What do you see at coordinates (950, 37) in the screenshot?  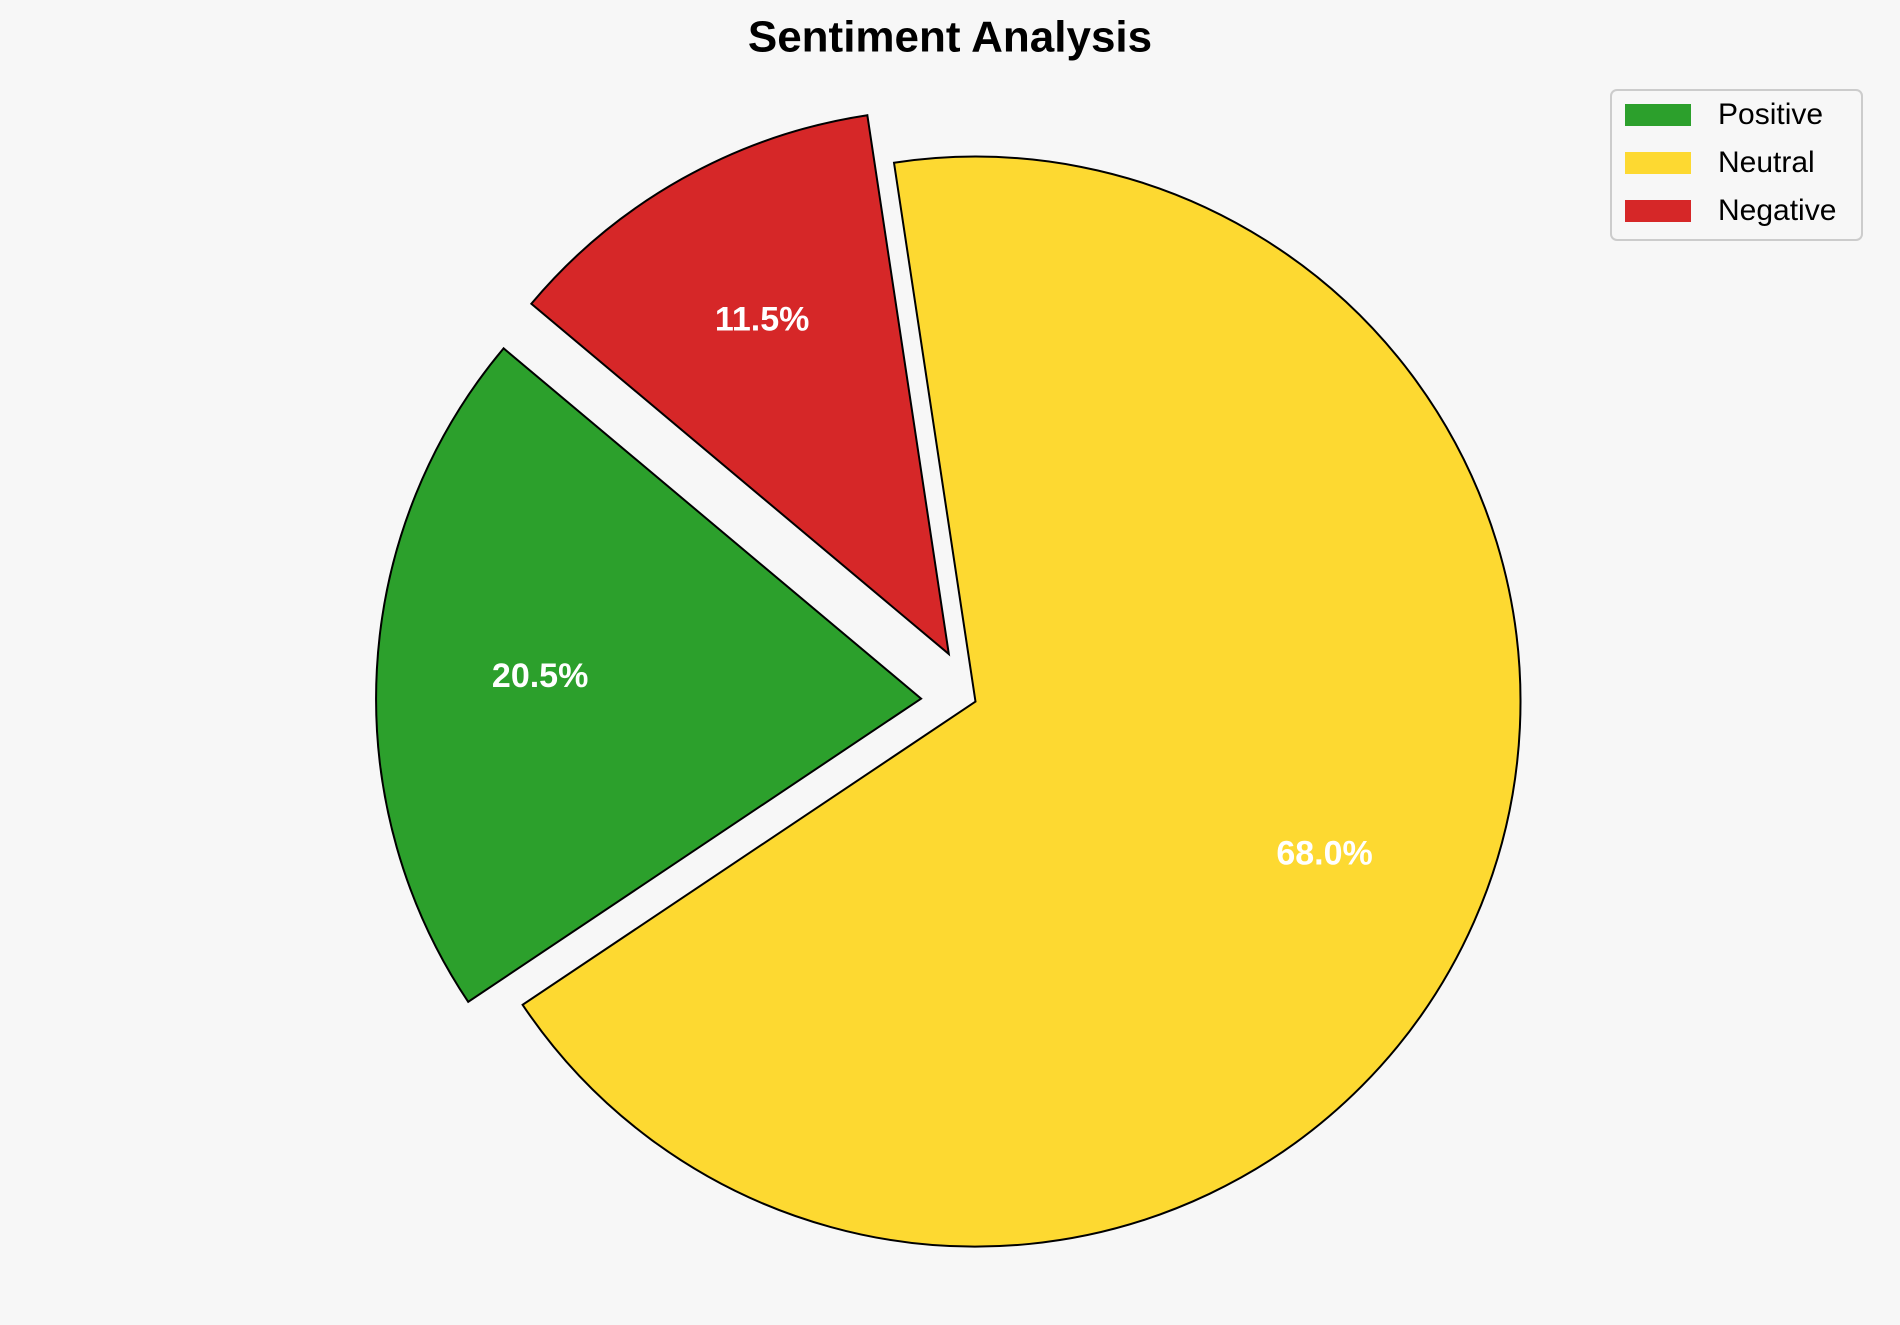 I see `chart-title: Sentiment Analysis` at bounding box center [950, 37].